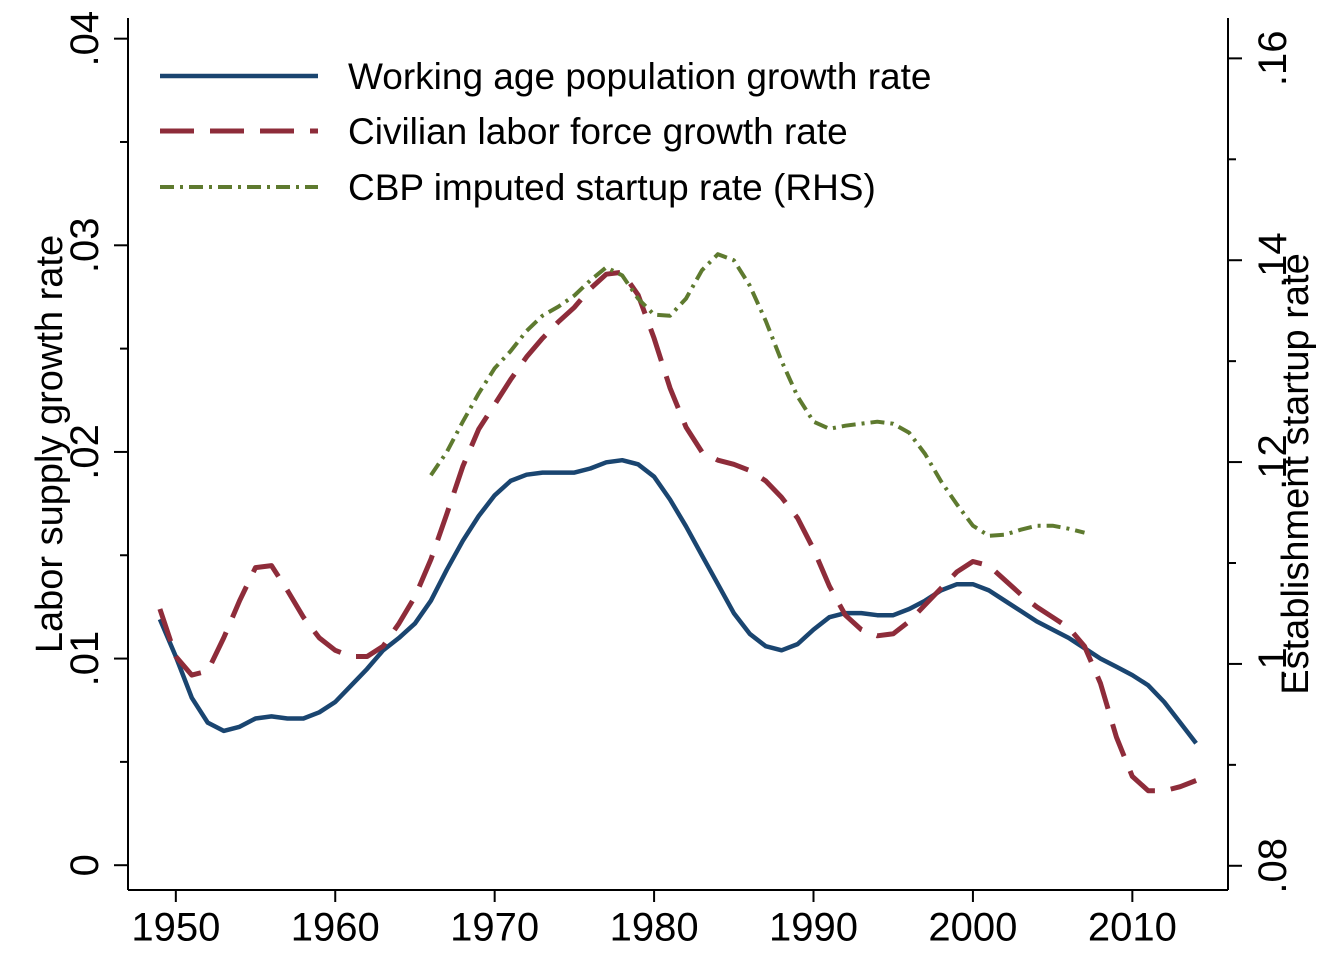 The width and height of the screenshot is (1335, 970). Describe the element at coordinates (50, 444) in the screenshot. I see `y-axis-title: Labor supply growth rate` at that location.